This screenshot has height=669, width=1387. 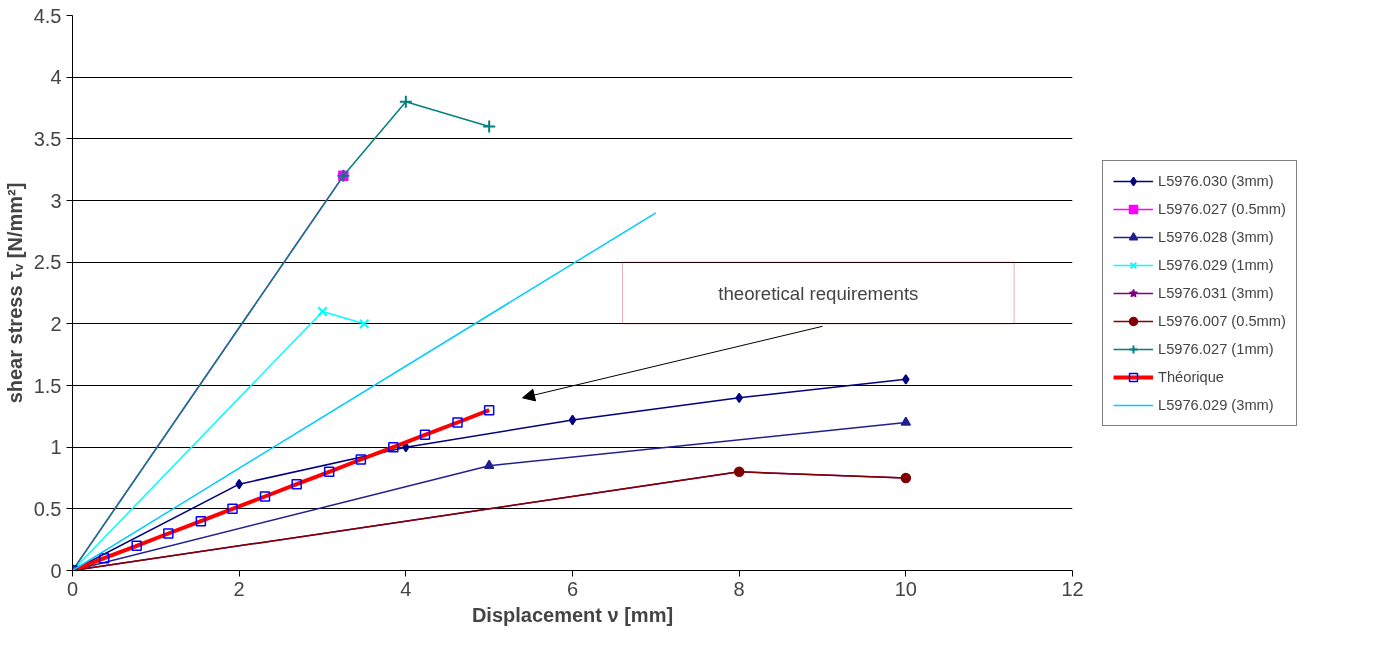 I want to click on legend-label: L5976.029 (3mm), so click(x=1216, y=404).